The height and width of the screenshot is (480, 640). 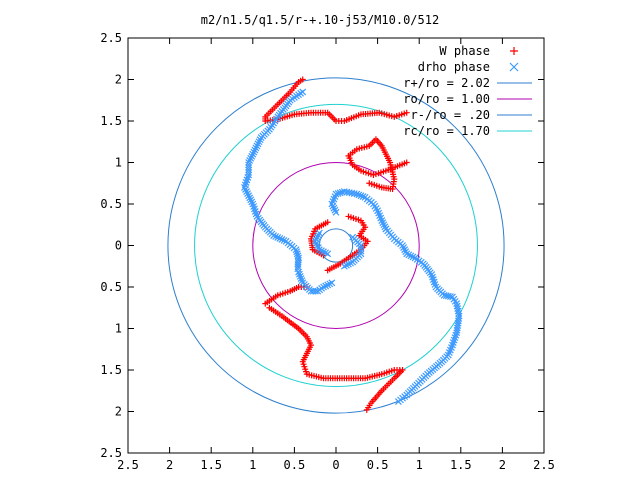 What do you see at coordinates (450, 115) in the screenshot?
I see `legend-label: r-/ro = .20` at bounding box center [450, 115].